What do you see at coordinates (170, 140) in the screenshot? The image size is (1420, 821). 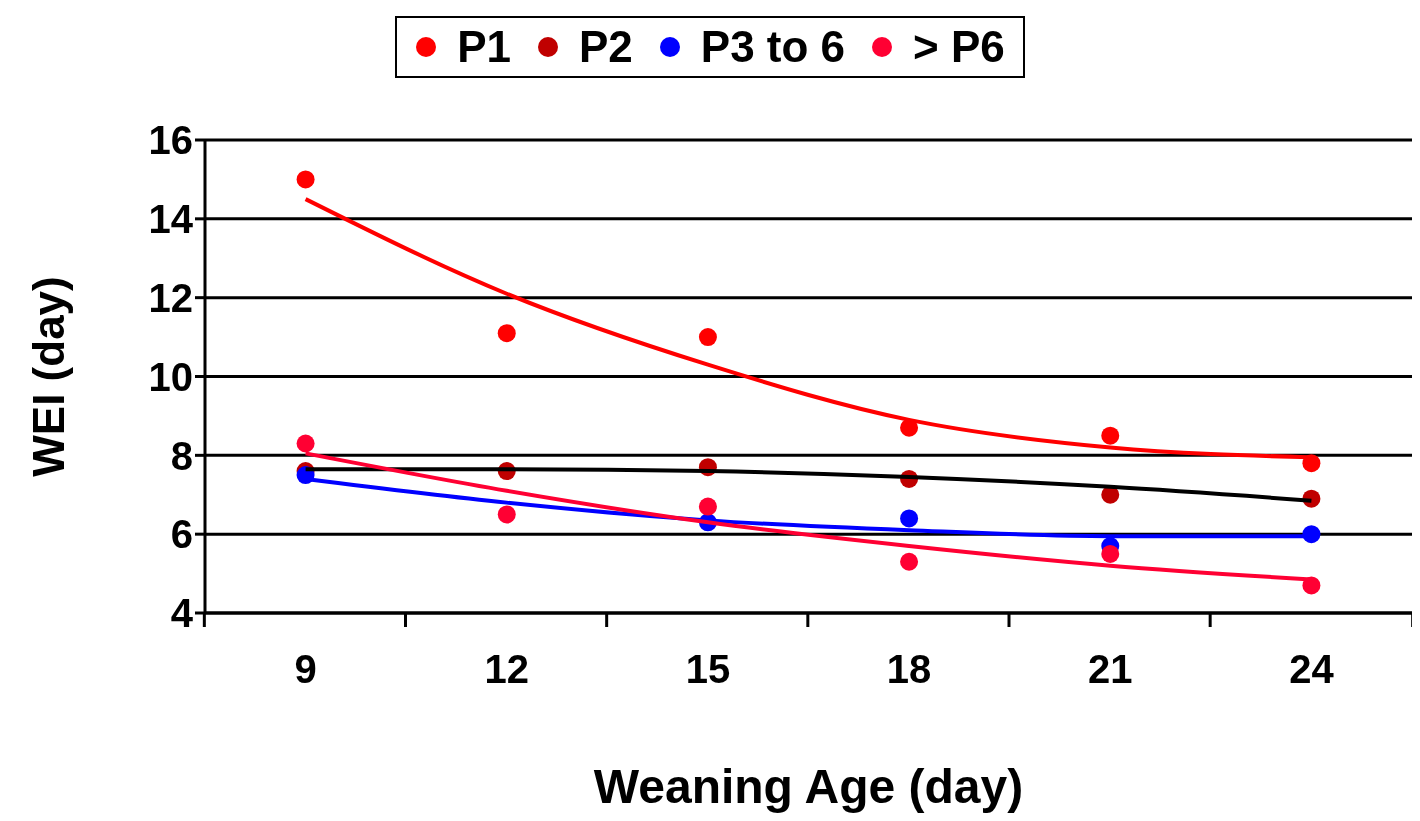 I see `y-tick-label: 16` at bounding box center [170, 140].